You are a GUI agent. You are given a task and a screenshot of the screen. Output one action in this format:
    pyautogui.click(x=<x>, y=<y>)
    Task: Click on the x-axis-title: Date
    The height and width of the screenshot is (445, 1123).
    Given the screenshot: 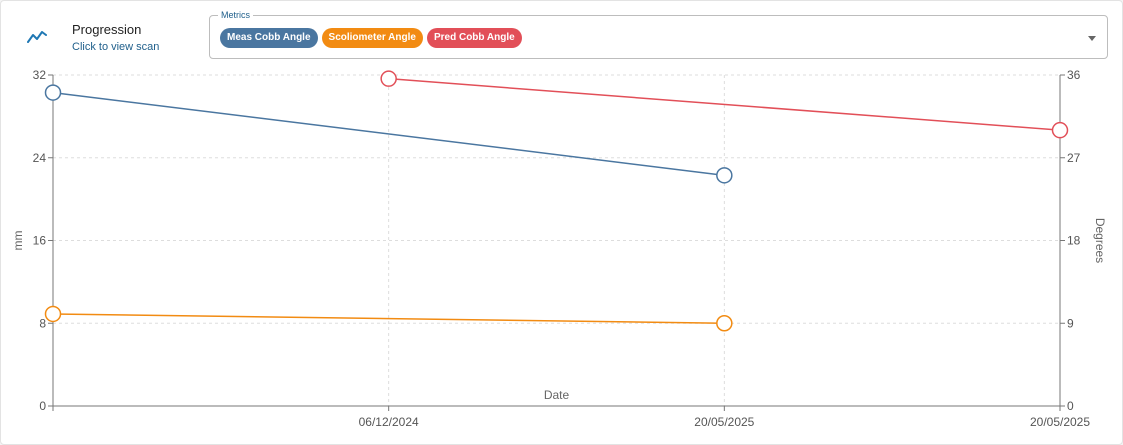 What is the action you would take?
    pyautogui.click(x=557, y=395)
    